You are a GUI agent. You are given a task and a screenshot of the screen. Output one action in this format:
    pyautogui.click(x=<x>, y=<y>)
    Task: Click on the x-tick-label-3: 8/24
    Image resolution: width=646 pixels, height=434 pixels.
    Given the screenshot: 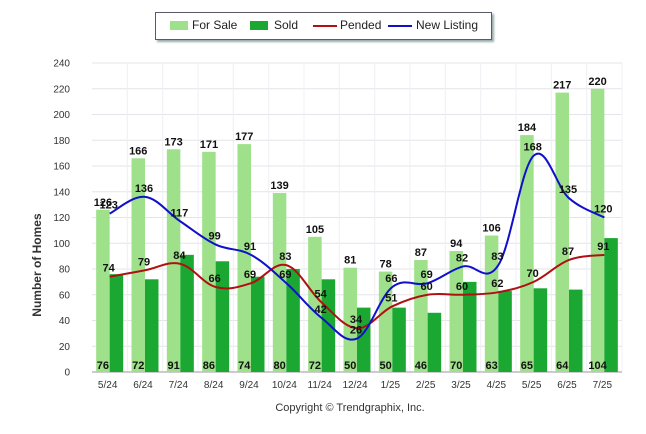 What is the action you would take?
    pyautogui.click(x=214, y=385)
    